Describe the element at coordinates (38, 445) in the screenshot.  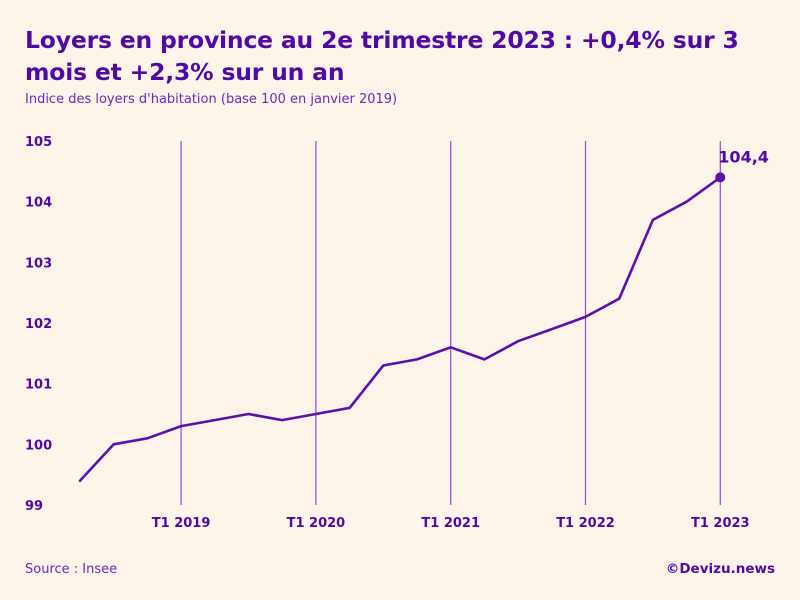
I see `y-tick-label: 100` at that location.